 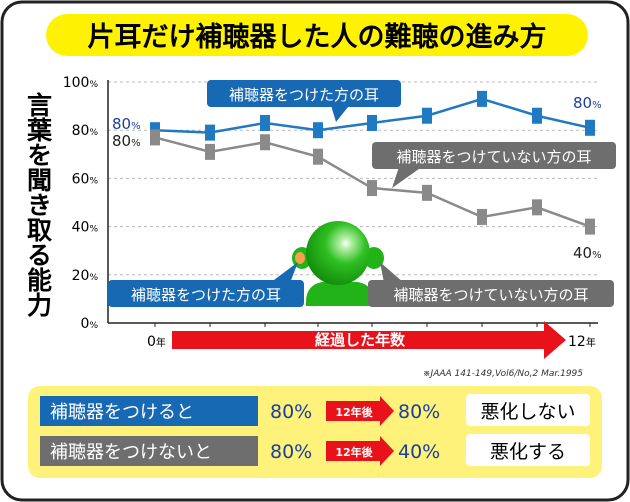 What do you see at coordinates (206, 295) in the screenshot?
I see `callout-bottom-blue-text: 補聴器をつけた方の耳` at bounding box center [206, 295].